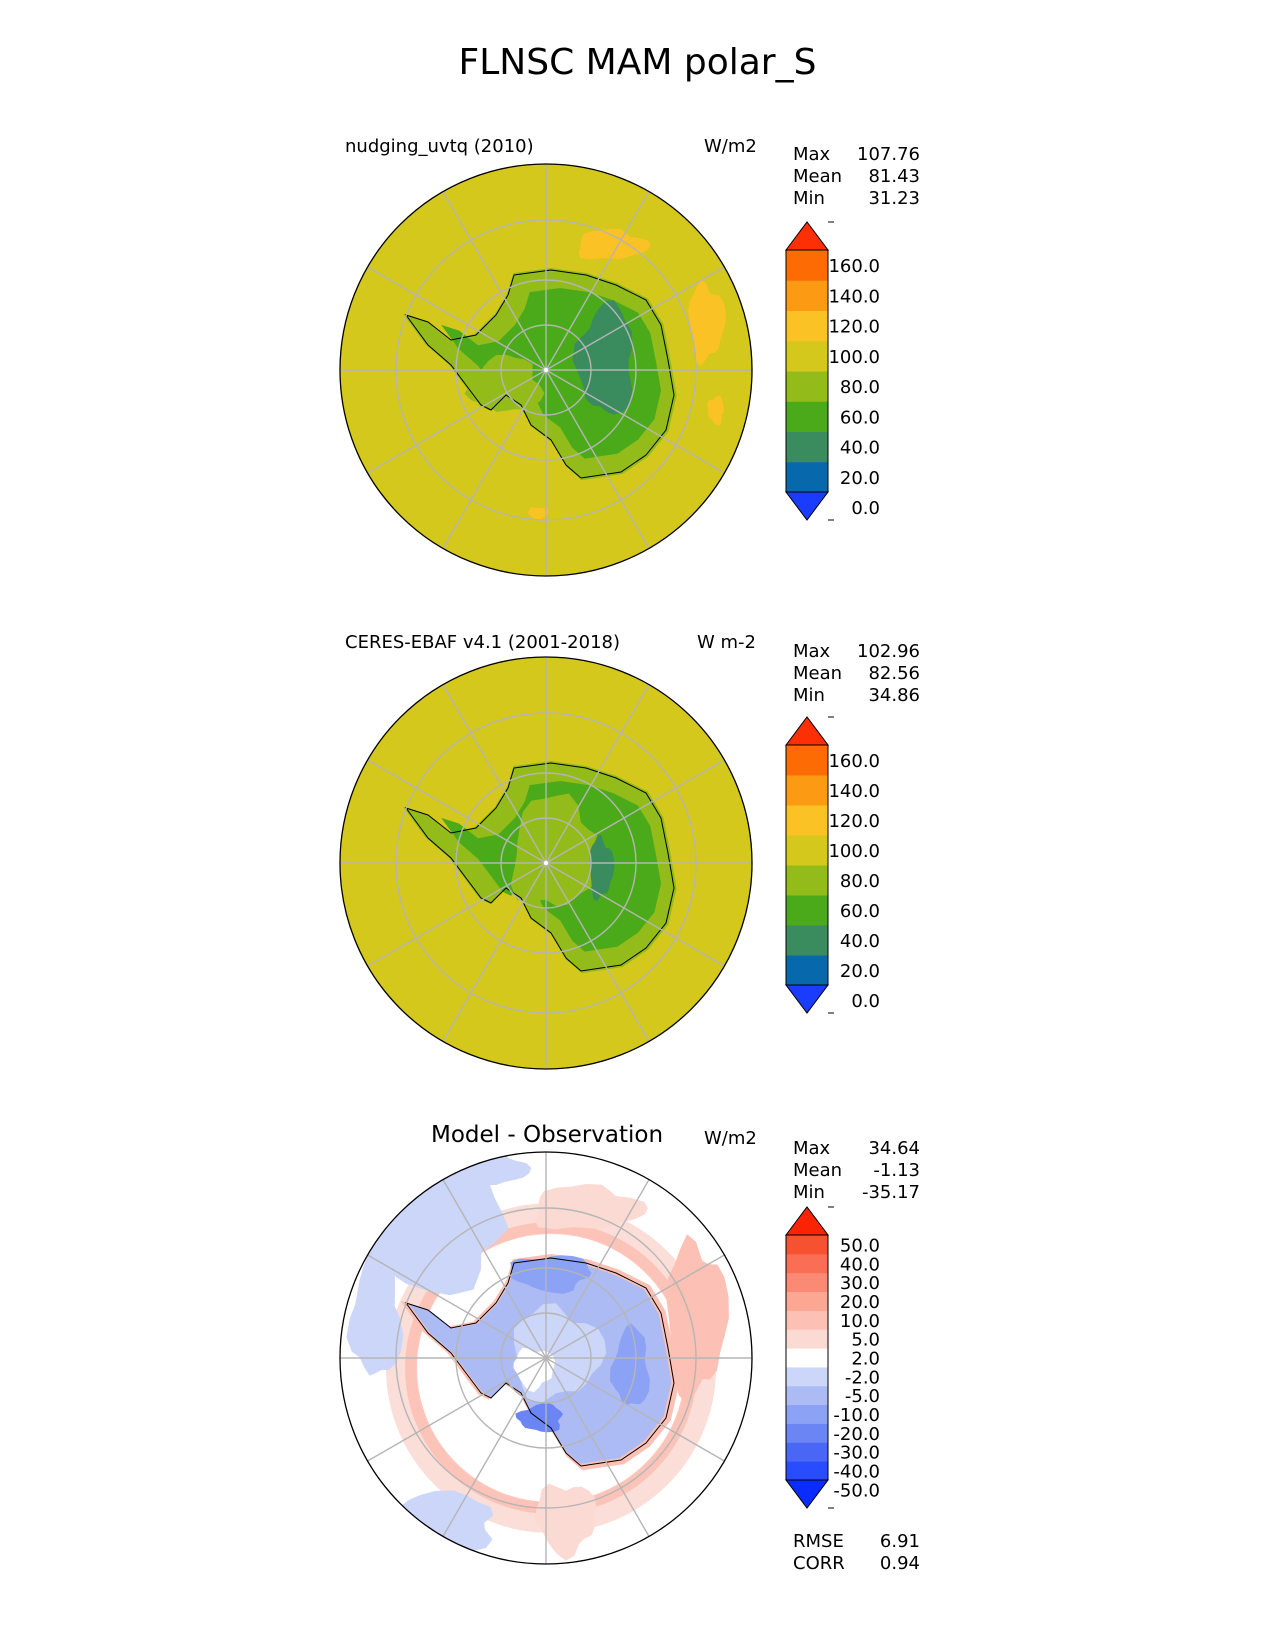 This screenshot has height=1650, width=1275. What do you see at coordinates (888, 651) in the screenshot?
I see `stat-value-max: 102.96` at bounding box center [888, 651].